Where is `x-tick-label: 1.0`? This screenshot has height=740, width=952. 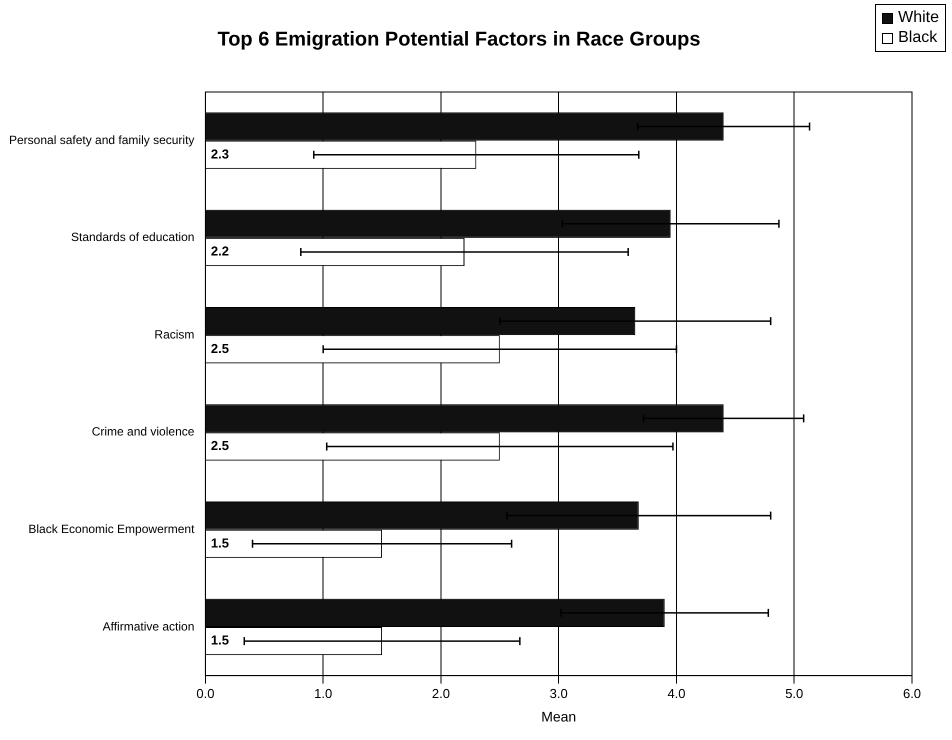
x-tick-label: 1.0 is located at coordinates (323, 693).